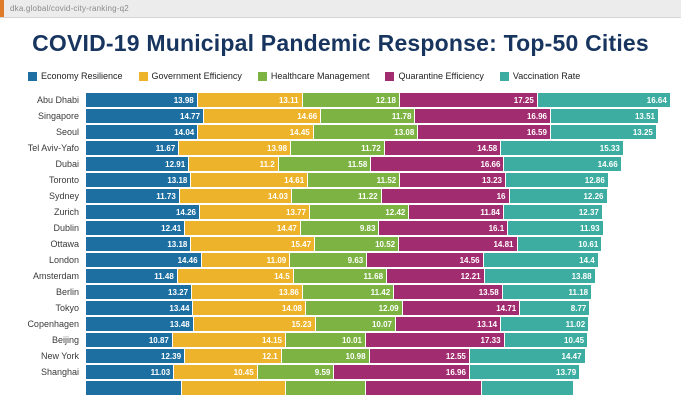  What do you see at coordinates (142, 132) in the screenshot?
I see `bar-segment: 14.04` at bounding box center [142, 132].